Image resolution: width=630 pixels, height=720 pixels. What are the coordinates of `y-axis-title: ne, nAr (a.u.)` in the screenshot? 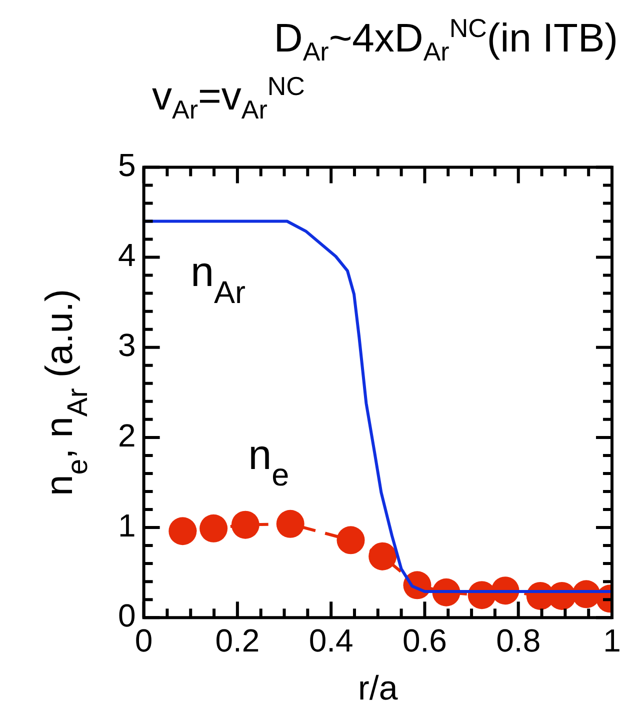 It's located at (66, 392).